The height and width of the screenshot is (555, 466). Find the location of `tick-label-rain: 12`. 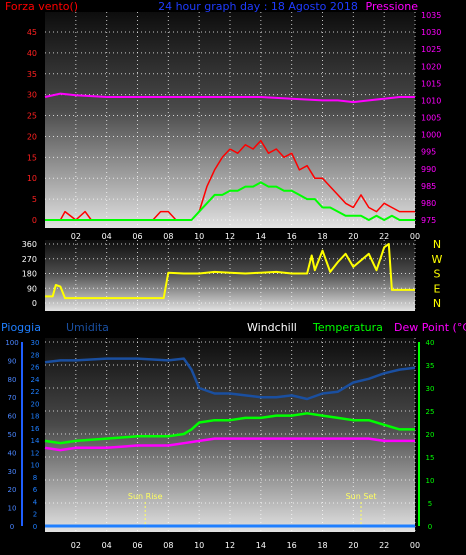

tick-label-rain: 12 is located at coordinates (35, 453).